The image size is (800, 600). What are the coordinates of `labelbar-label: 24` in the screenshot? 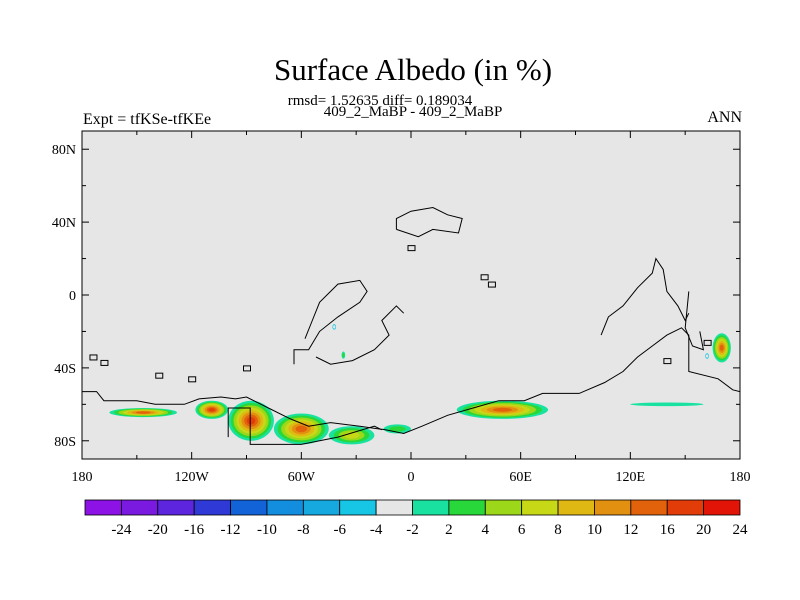 It's located at (741, 530).